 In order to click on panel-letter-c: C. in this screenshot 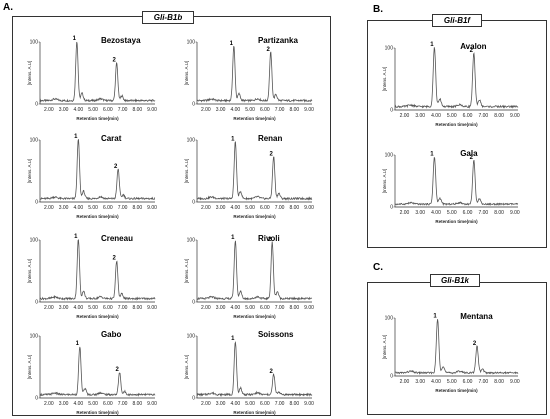, I will do `click(378, 267)`.